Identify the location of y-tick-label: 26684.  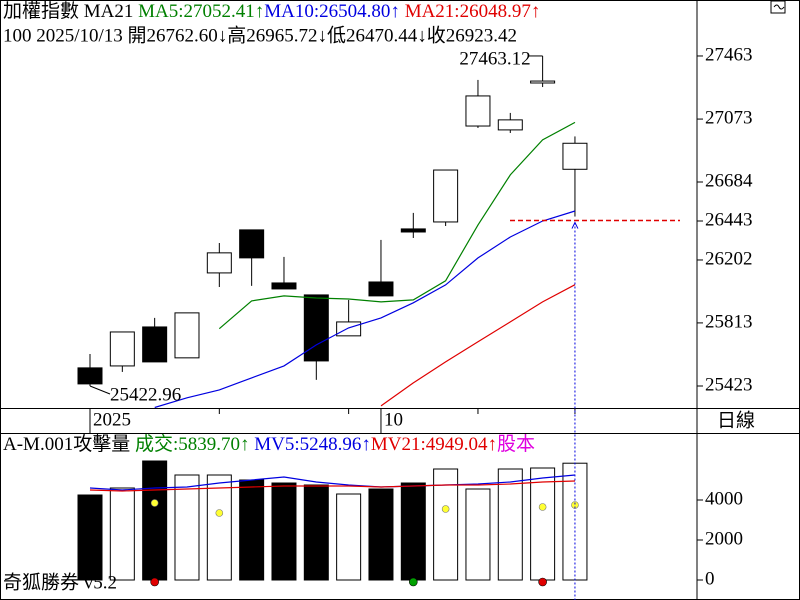
(729, 180).